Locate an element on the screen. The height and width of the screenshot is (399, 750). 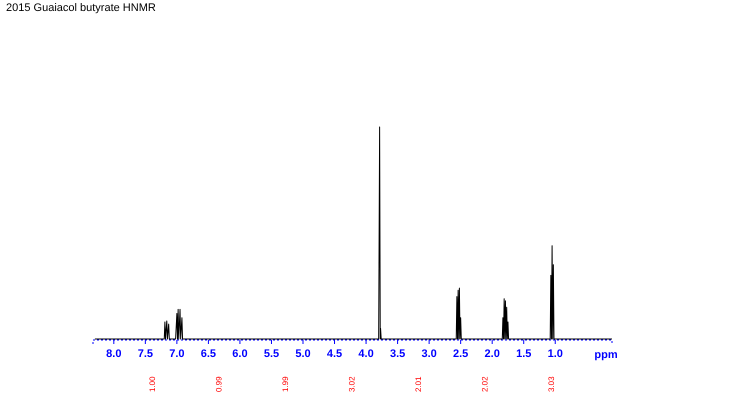
x-tick-label: 6.5 is located at coordinates (208, 354).